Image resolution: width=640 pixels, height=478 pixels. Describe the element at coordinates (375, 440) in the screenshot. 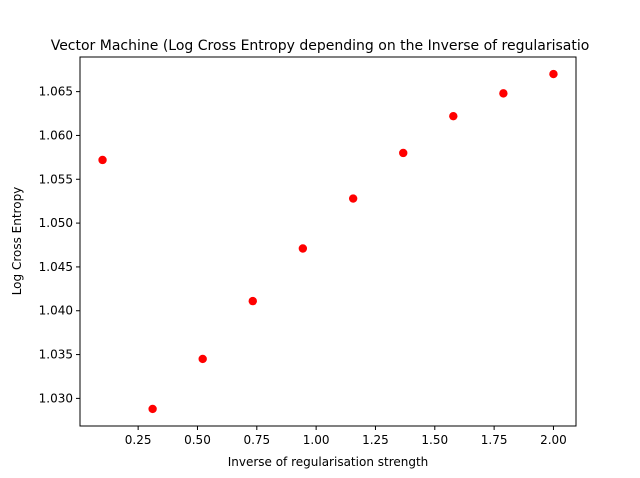

I see `x-tick-label: 1.25` at that location.